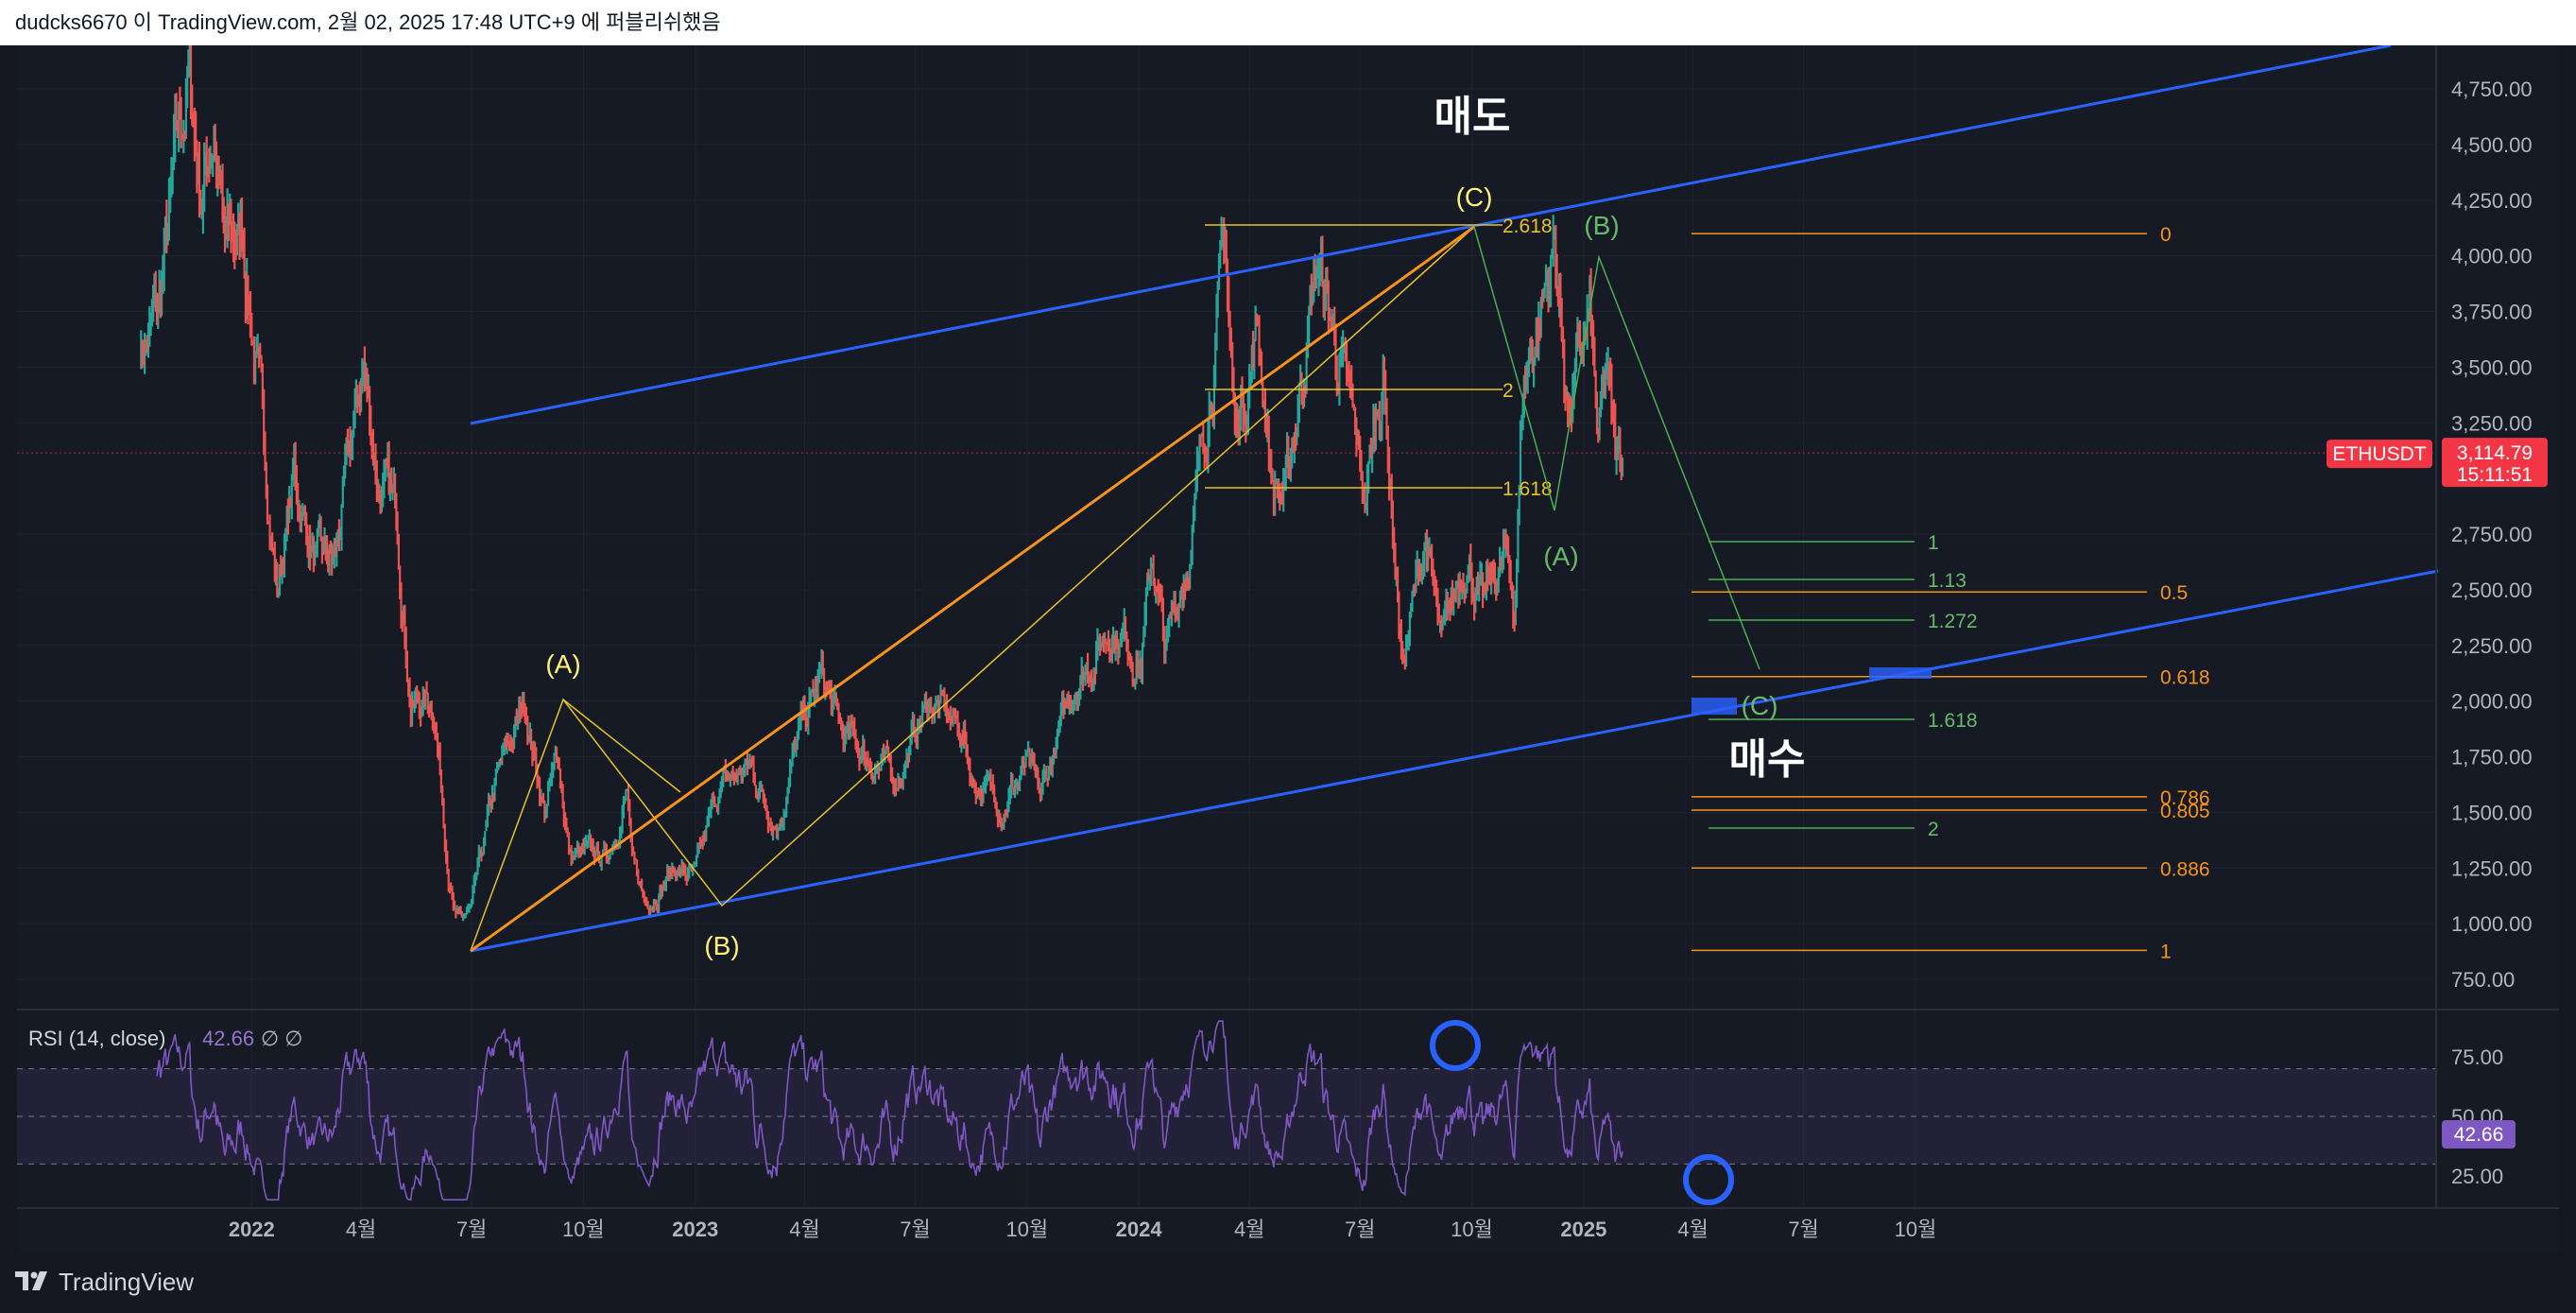 This screenshot has height=1313, width=2576. Describe the element at coordinates (2492, 812) in the screenshot. I see `y-tick-label: 1,500.00` at that location.